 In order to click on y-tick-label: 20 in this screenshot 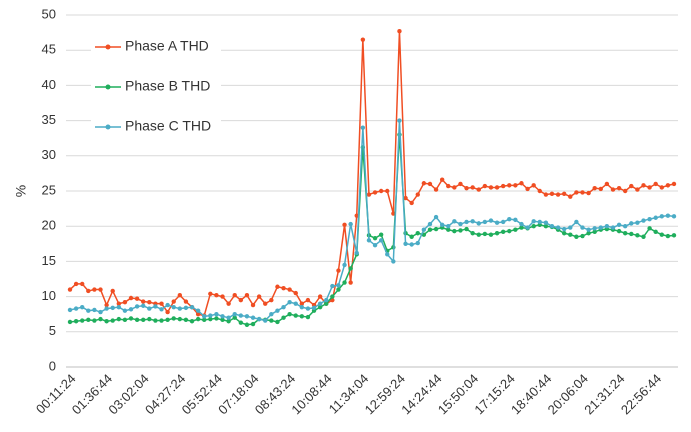, I will do `click(49, 225)`.